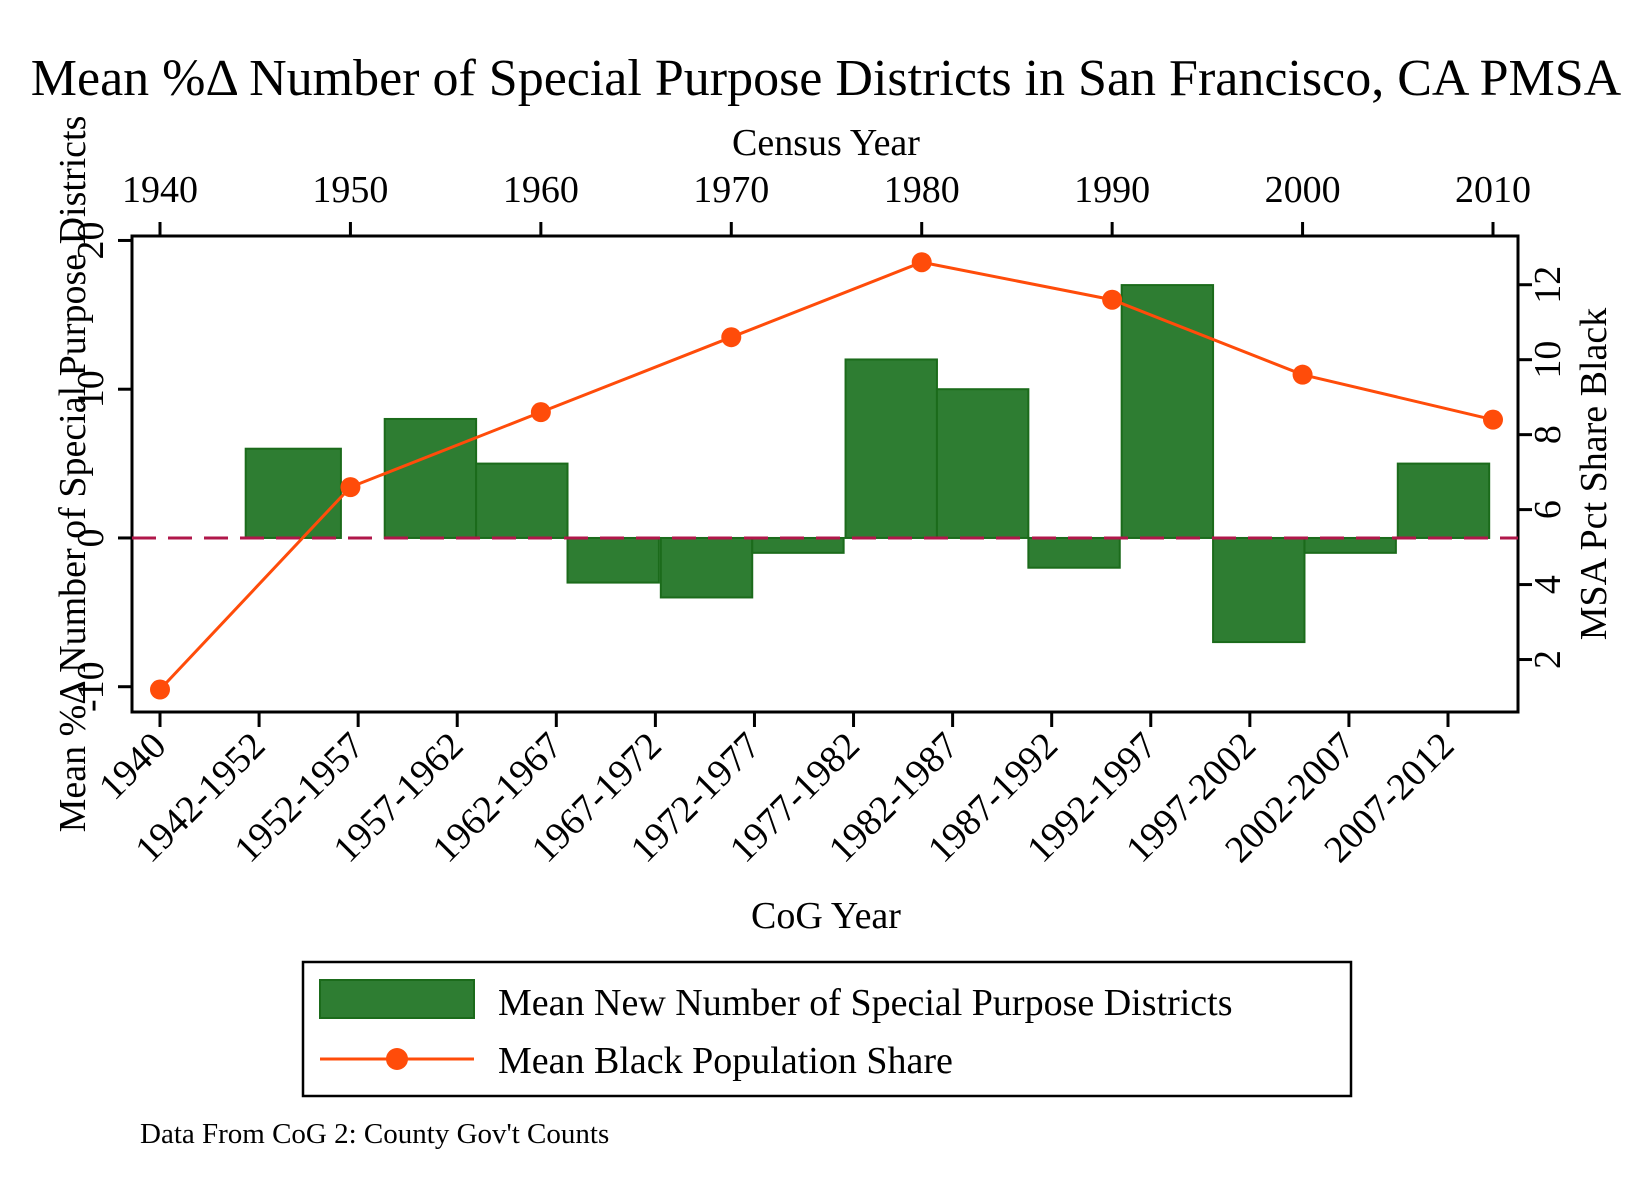  I want to click on top-axis-title: Census Year, so click(826, 143).